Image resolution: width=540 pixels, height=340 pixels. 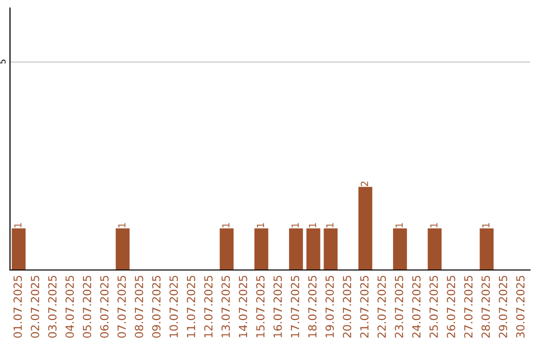 What do you see at coordinates (312, 307) in the screenshot?
I see `x-tick-label: 18.07.2025` at bounding box center [312, 307].